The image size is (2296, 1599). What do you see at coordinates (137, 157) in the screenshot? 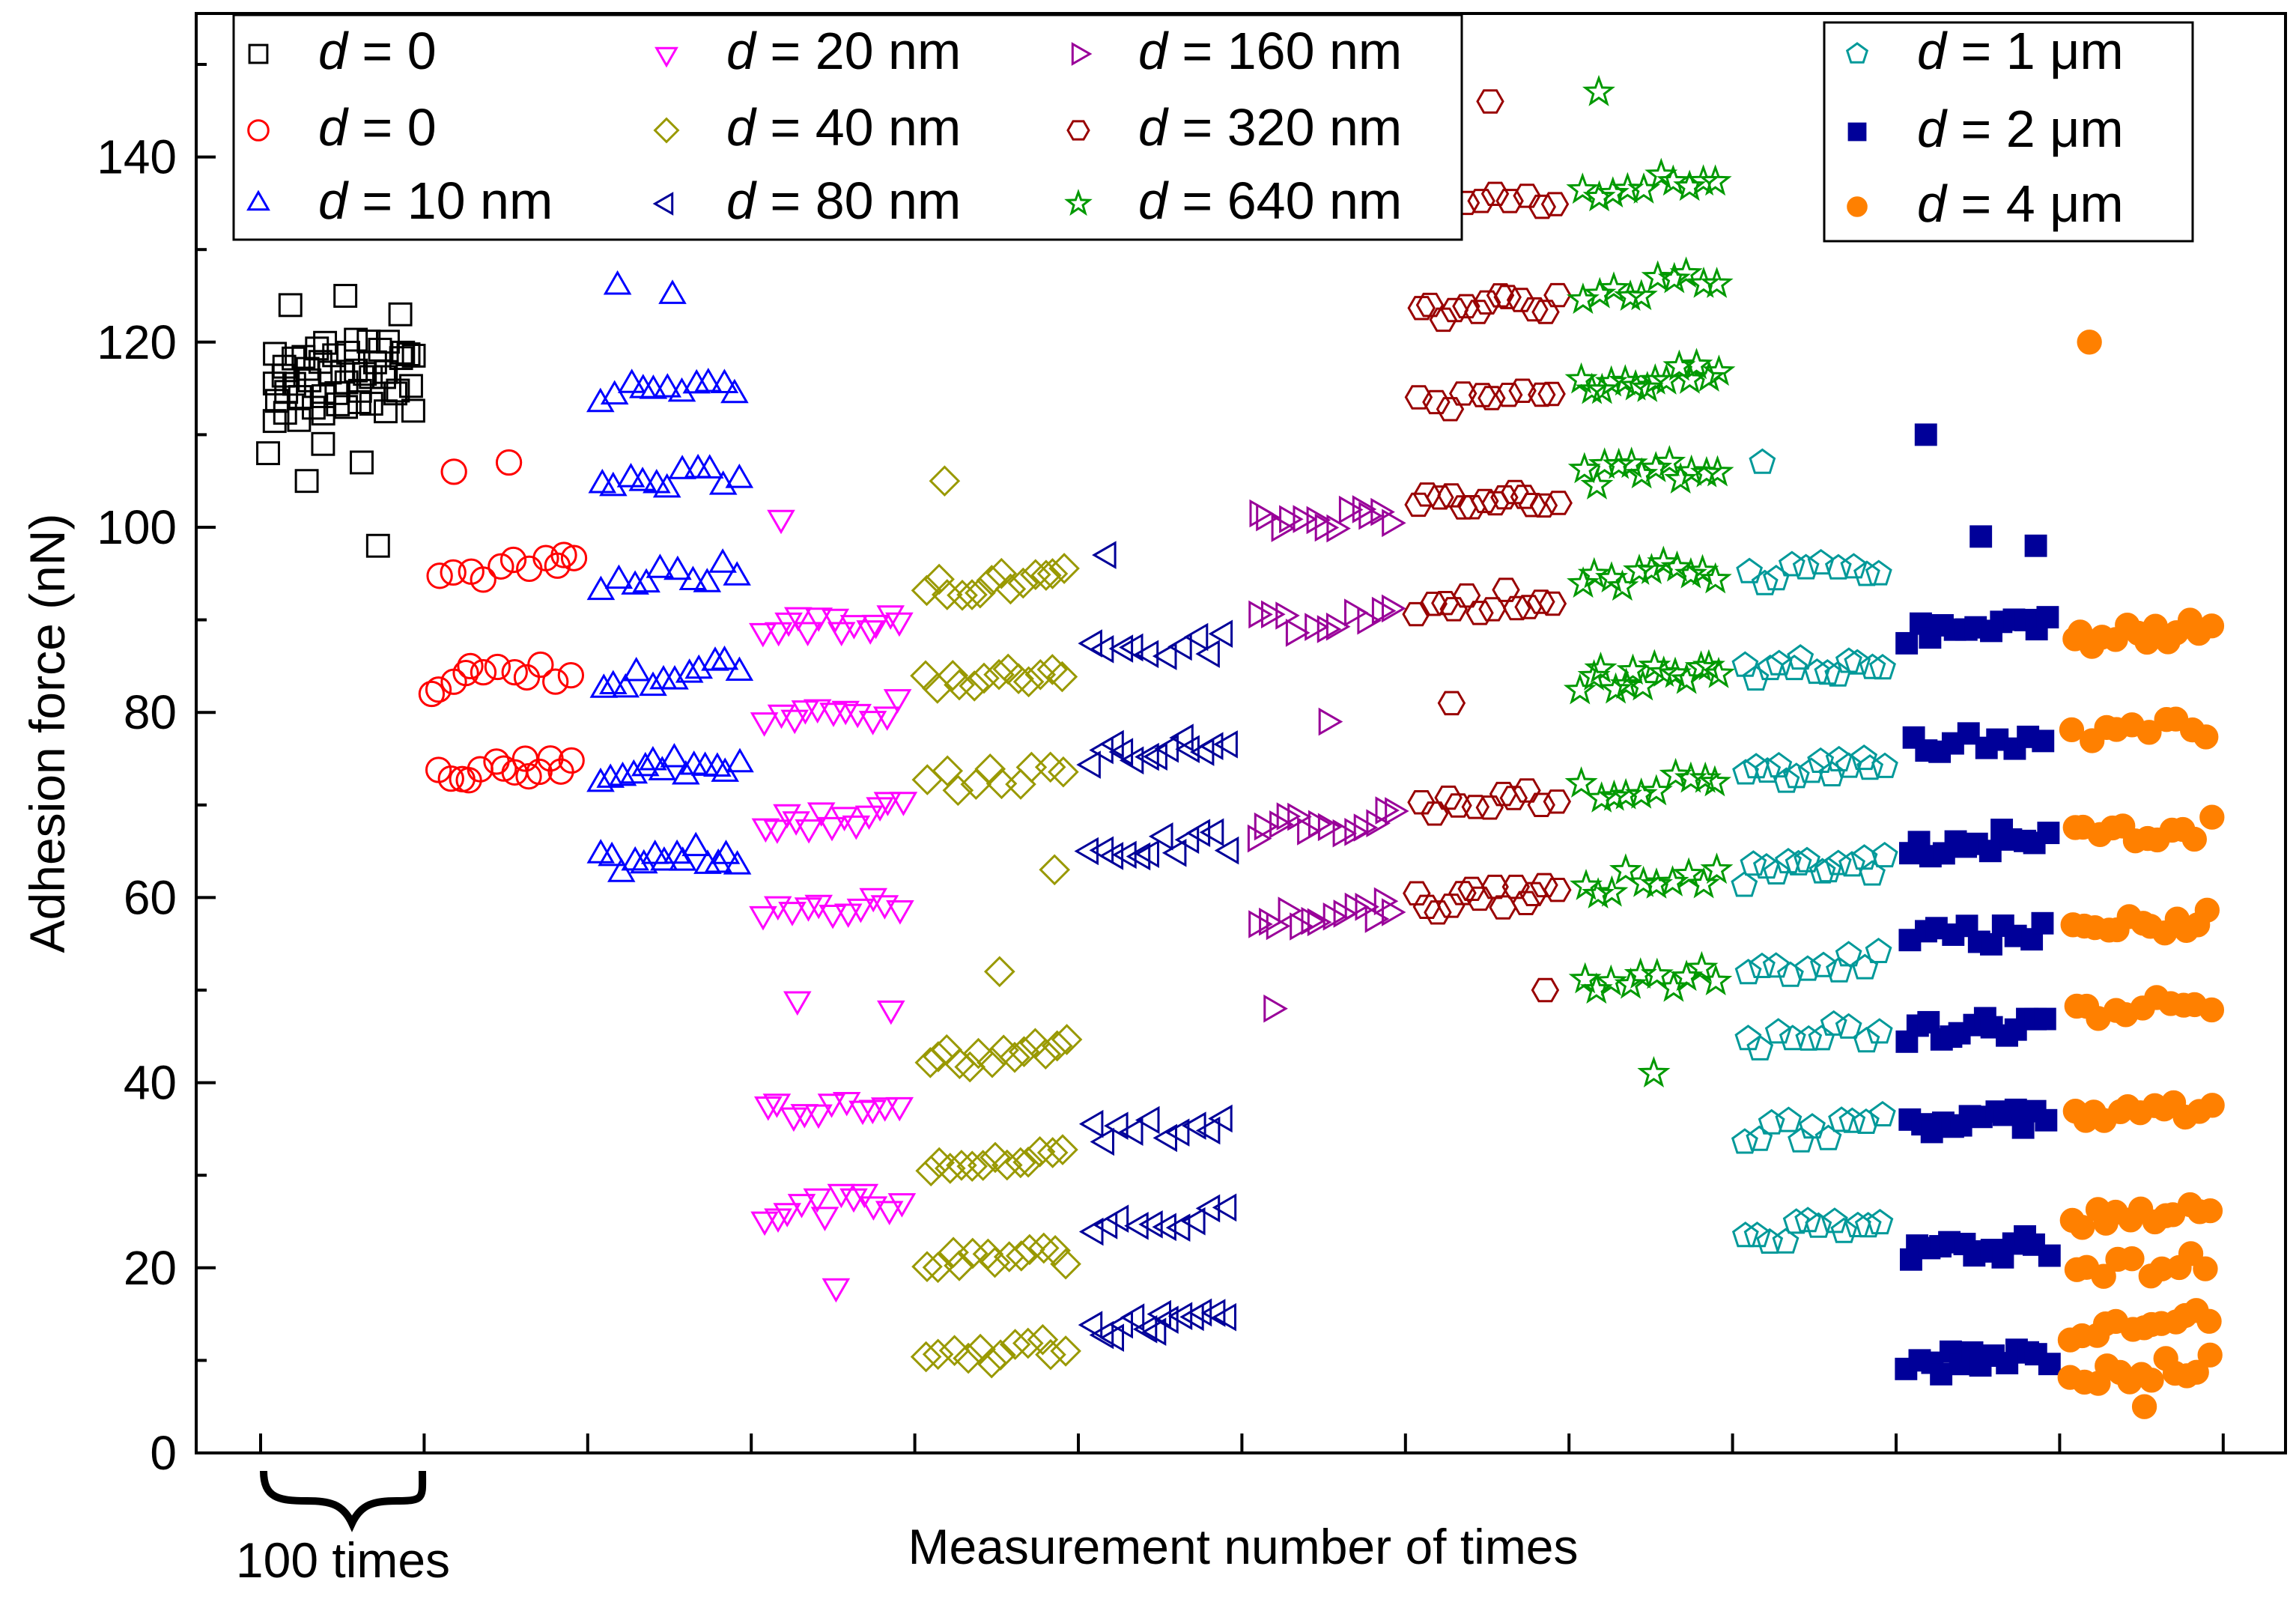
I see `y-tick-label: 140` at bounding box center [137, 157].